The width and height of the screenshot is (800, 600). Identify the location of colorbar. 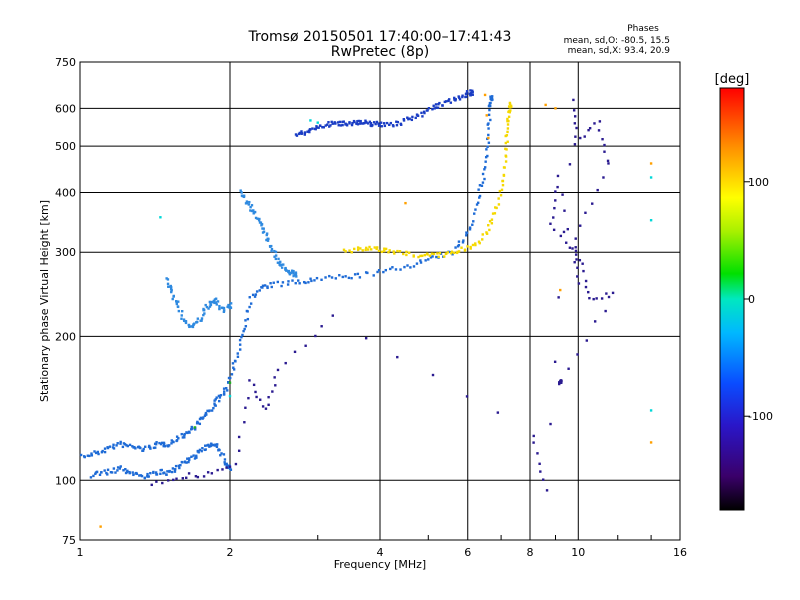
(732, 299).